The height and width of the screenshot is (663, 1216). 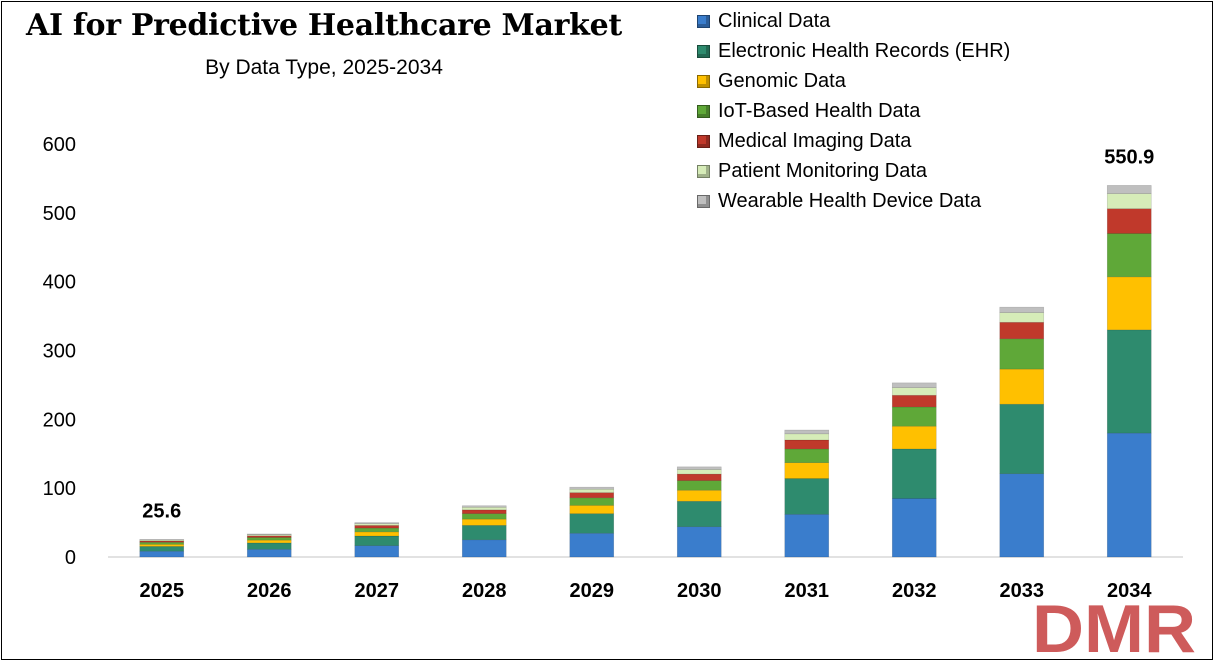 I want to click on x-tick-label: 2034, so click(x=1129, y=591).